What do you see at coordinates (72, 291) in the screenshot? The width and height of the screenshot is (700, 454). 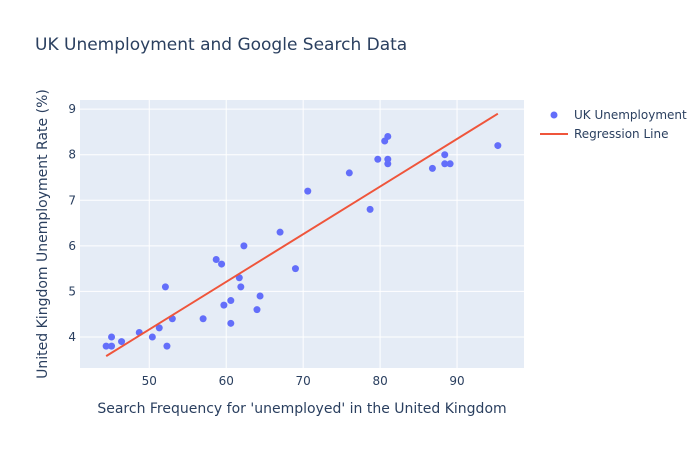 I see `y-tick-label: 5` at bounding box center [72, 291].